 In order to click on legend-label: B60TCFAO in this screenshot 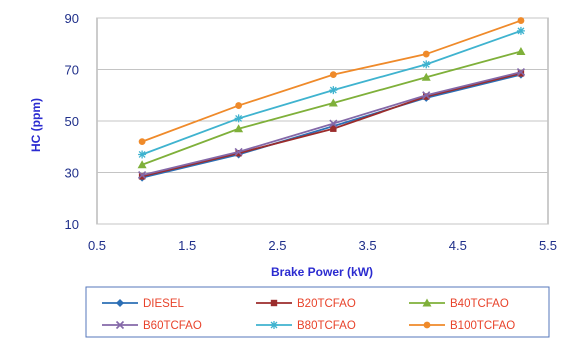, I will do `click(172, 326)`.